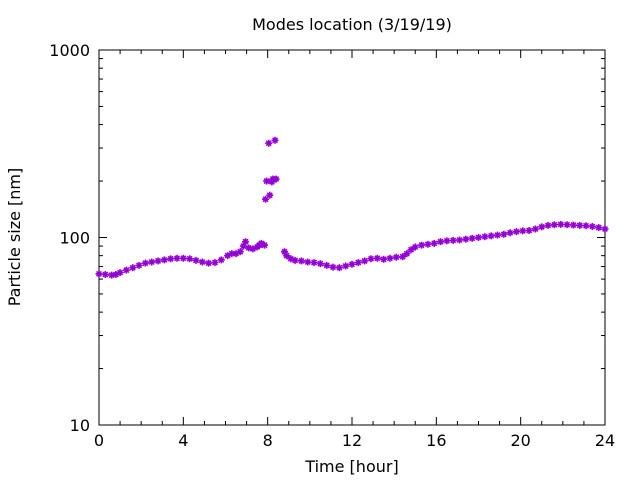 This screenshot has width=640, height=480. What do you see at coordinates (80, 425) in the screenshot?
I see `y-tick-label: 10` at bounding box center [80, 425].